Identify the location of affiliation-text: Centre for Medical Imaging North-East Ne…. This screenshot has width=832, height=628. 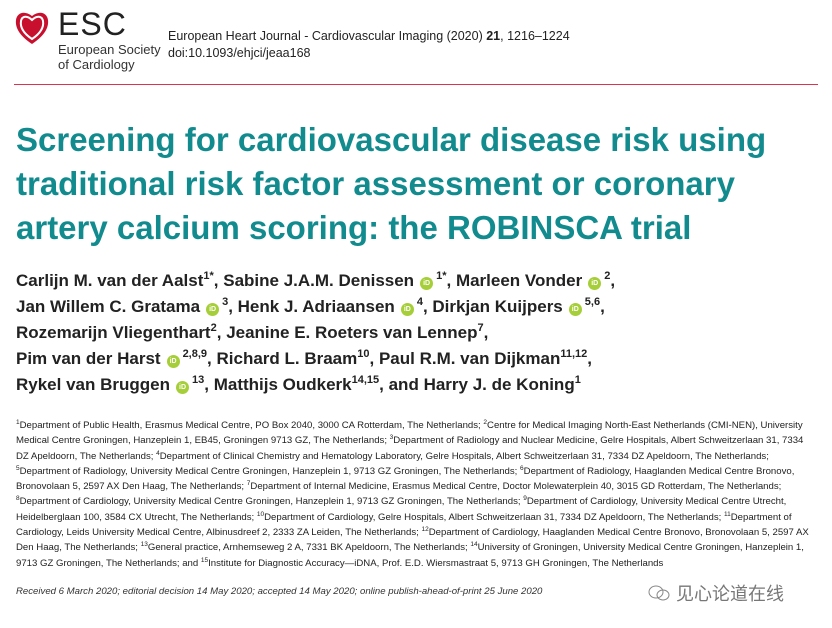
(409, 433).